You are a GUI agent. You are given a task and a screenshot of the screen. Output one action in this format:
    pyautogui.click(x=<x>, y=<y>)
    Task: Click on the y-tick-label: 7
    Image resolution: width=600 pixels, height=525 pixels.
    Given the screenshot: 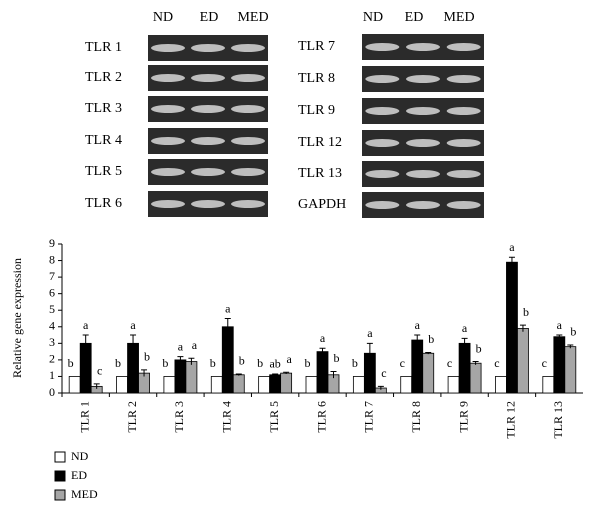 What is the action you would take?
    pyautogui.click(x=52, y=276)
    